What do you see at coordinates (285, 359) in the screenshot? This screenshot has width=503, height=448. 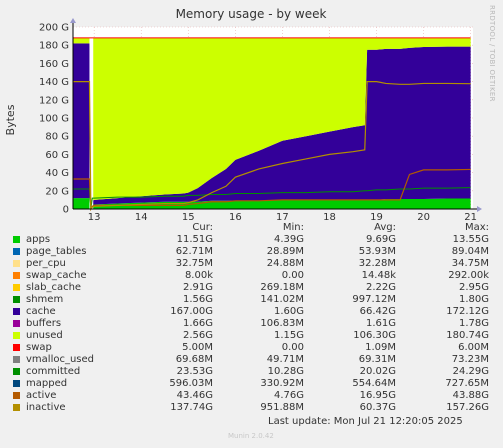 I see `legend-min: 49.71M` at bounding box center [285, 359].